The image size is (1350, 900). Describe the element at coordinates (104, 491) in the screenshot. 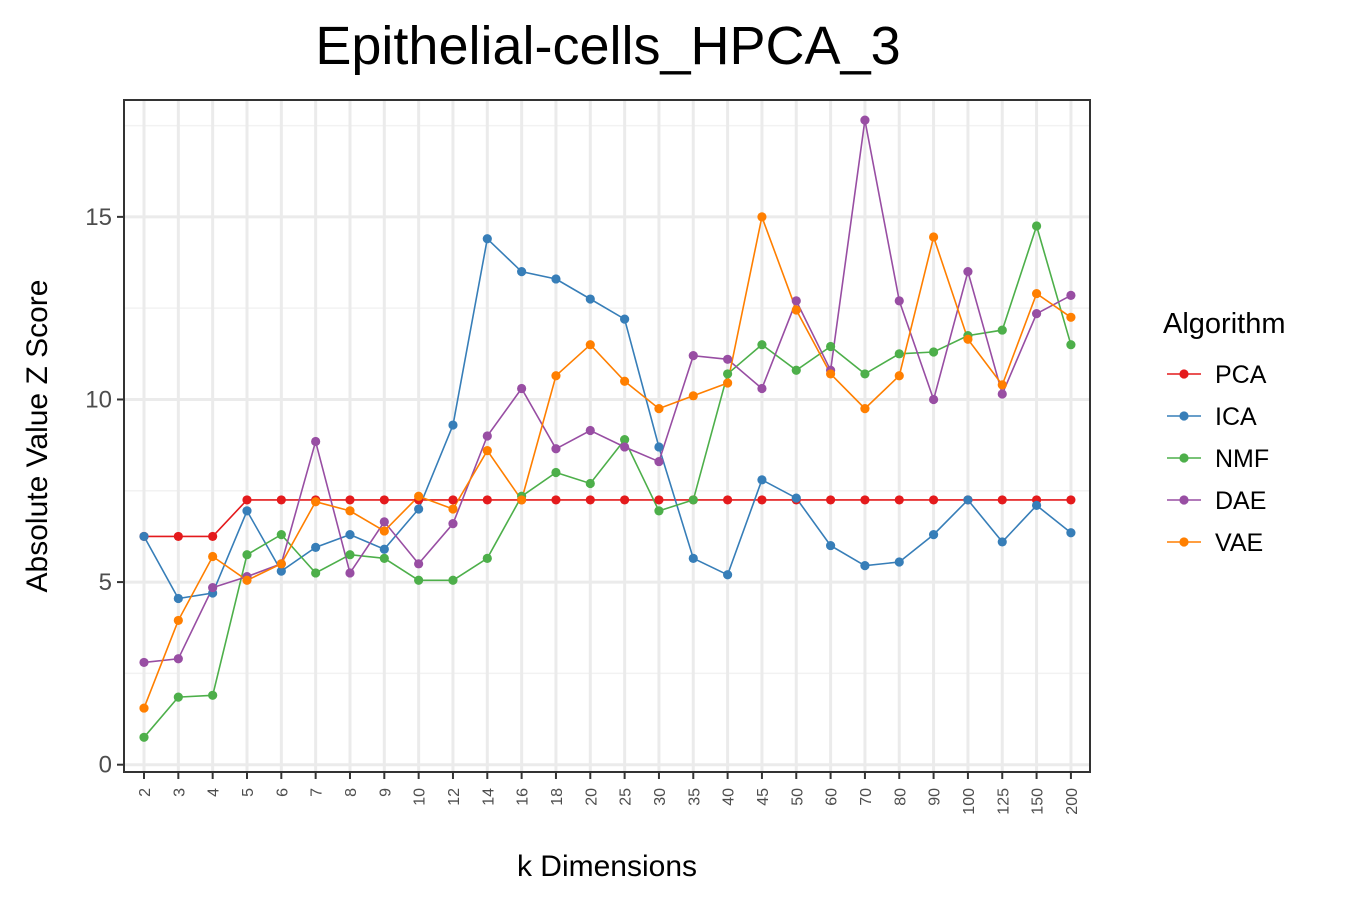

I see `y-axis-ticks: 0 5 10 15` at that location.